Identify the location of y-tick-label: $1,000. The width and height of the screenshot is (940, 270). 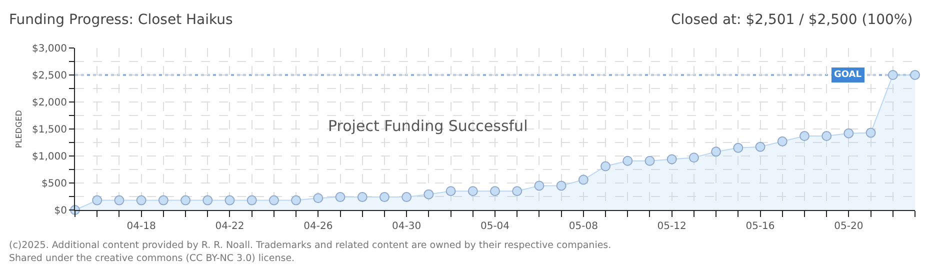
(49, 157).